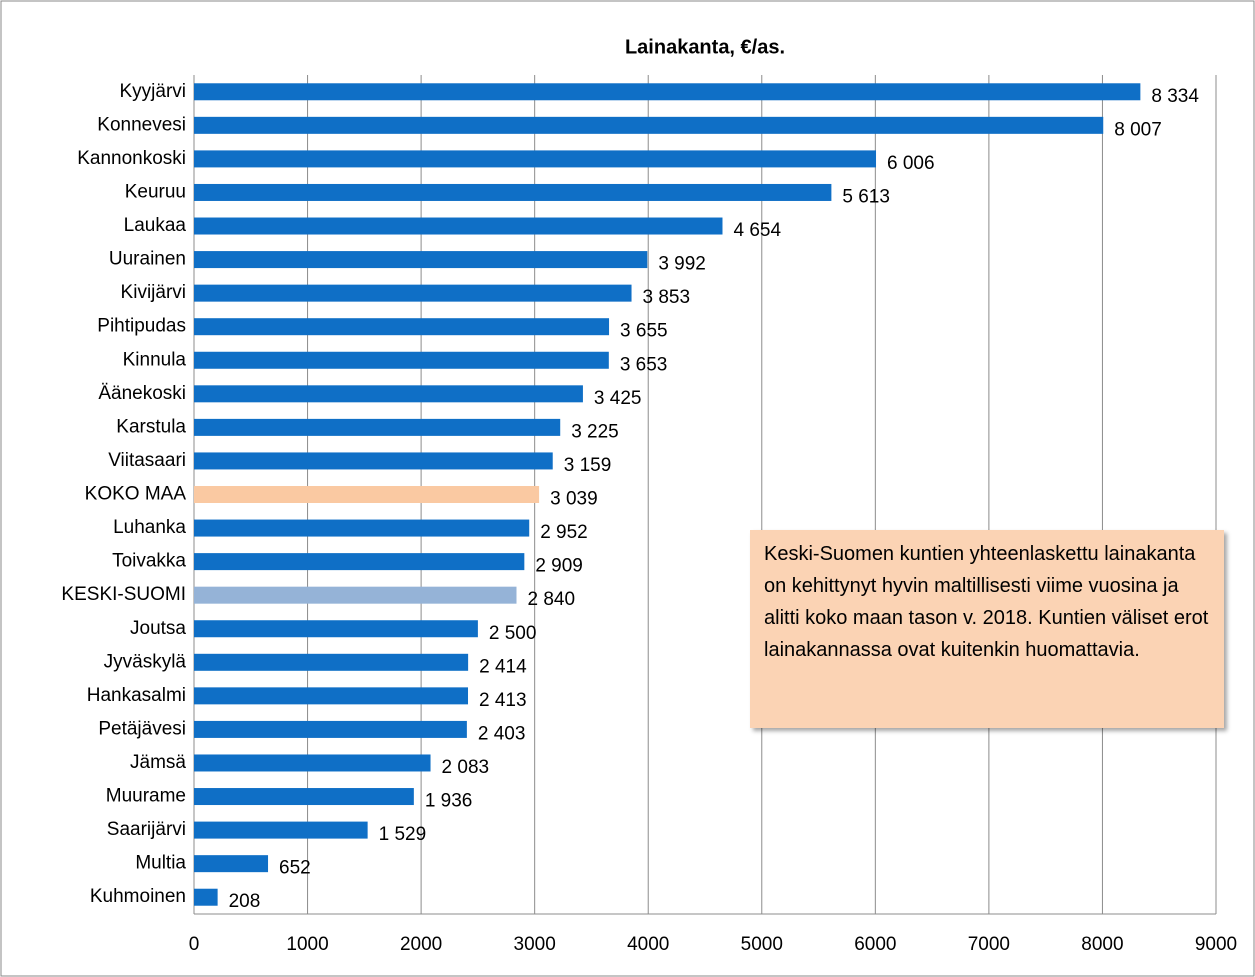  What do you see at coordinates (762, 944) in the screenshot?
I see `x-tick-label: 5000` at bounding box center [762, 944].